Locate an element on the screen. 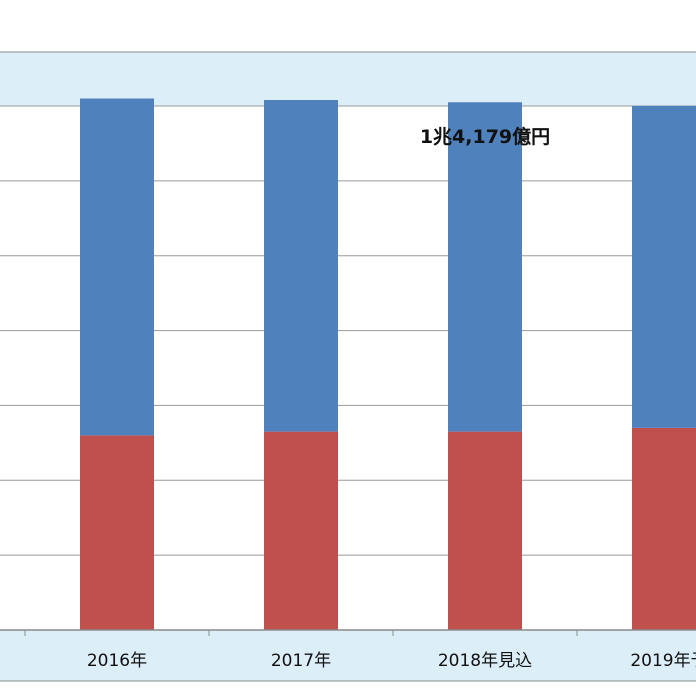 Image resolution: width=696 pixels, height=696 pixels. x-tick-label: 2017年 is located at coordinates (301, 661).